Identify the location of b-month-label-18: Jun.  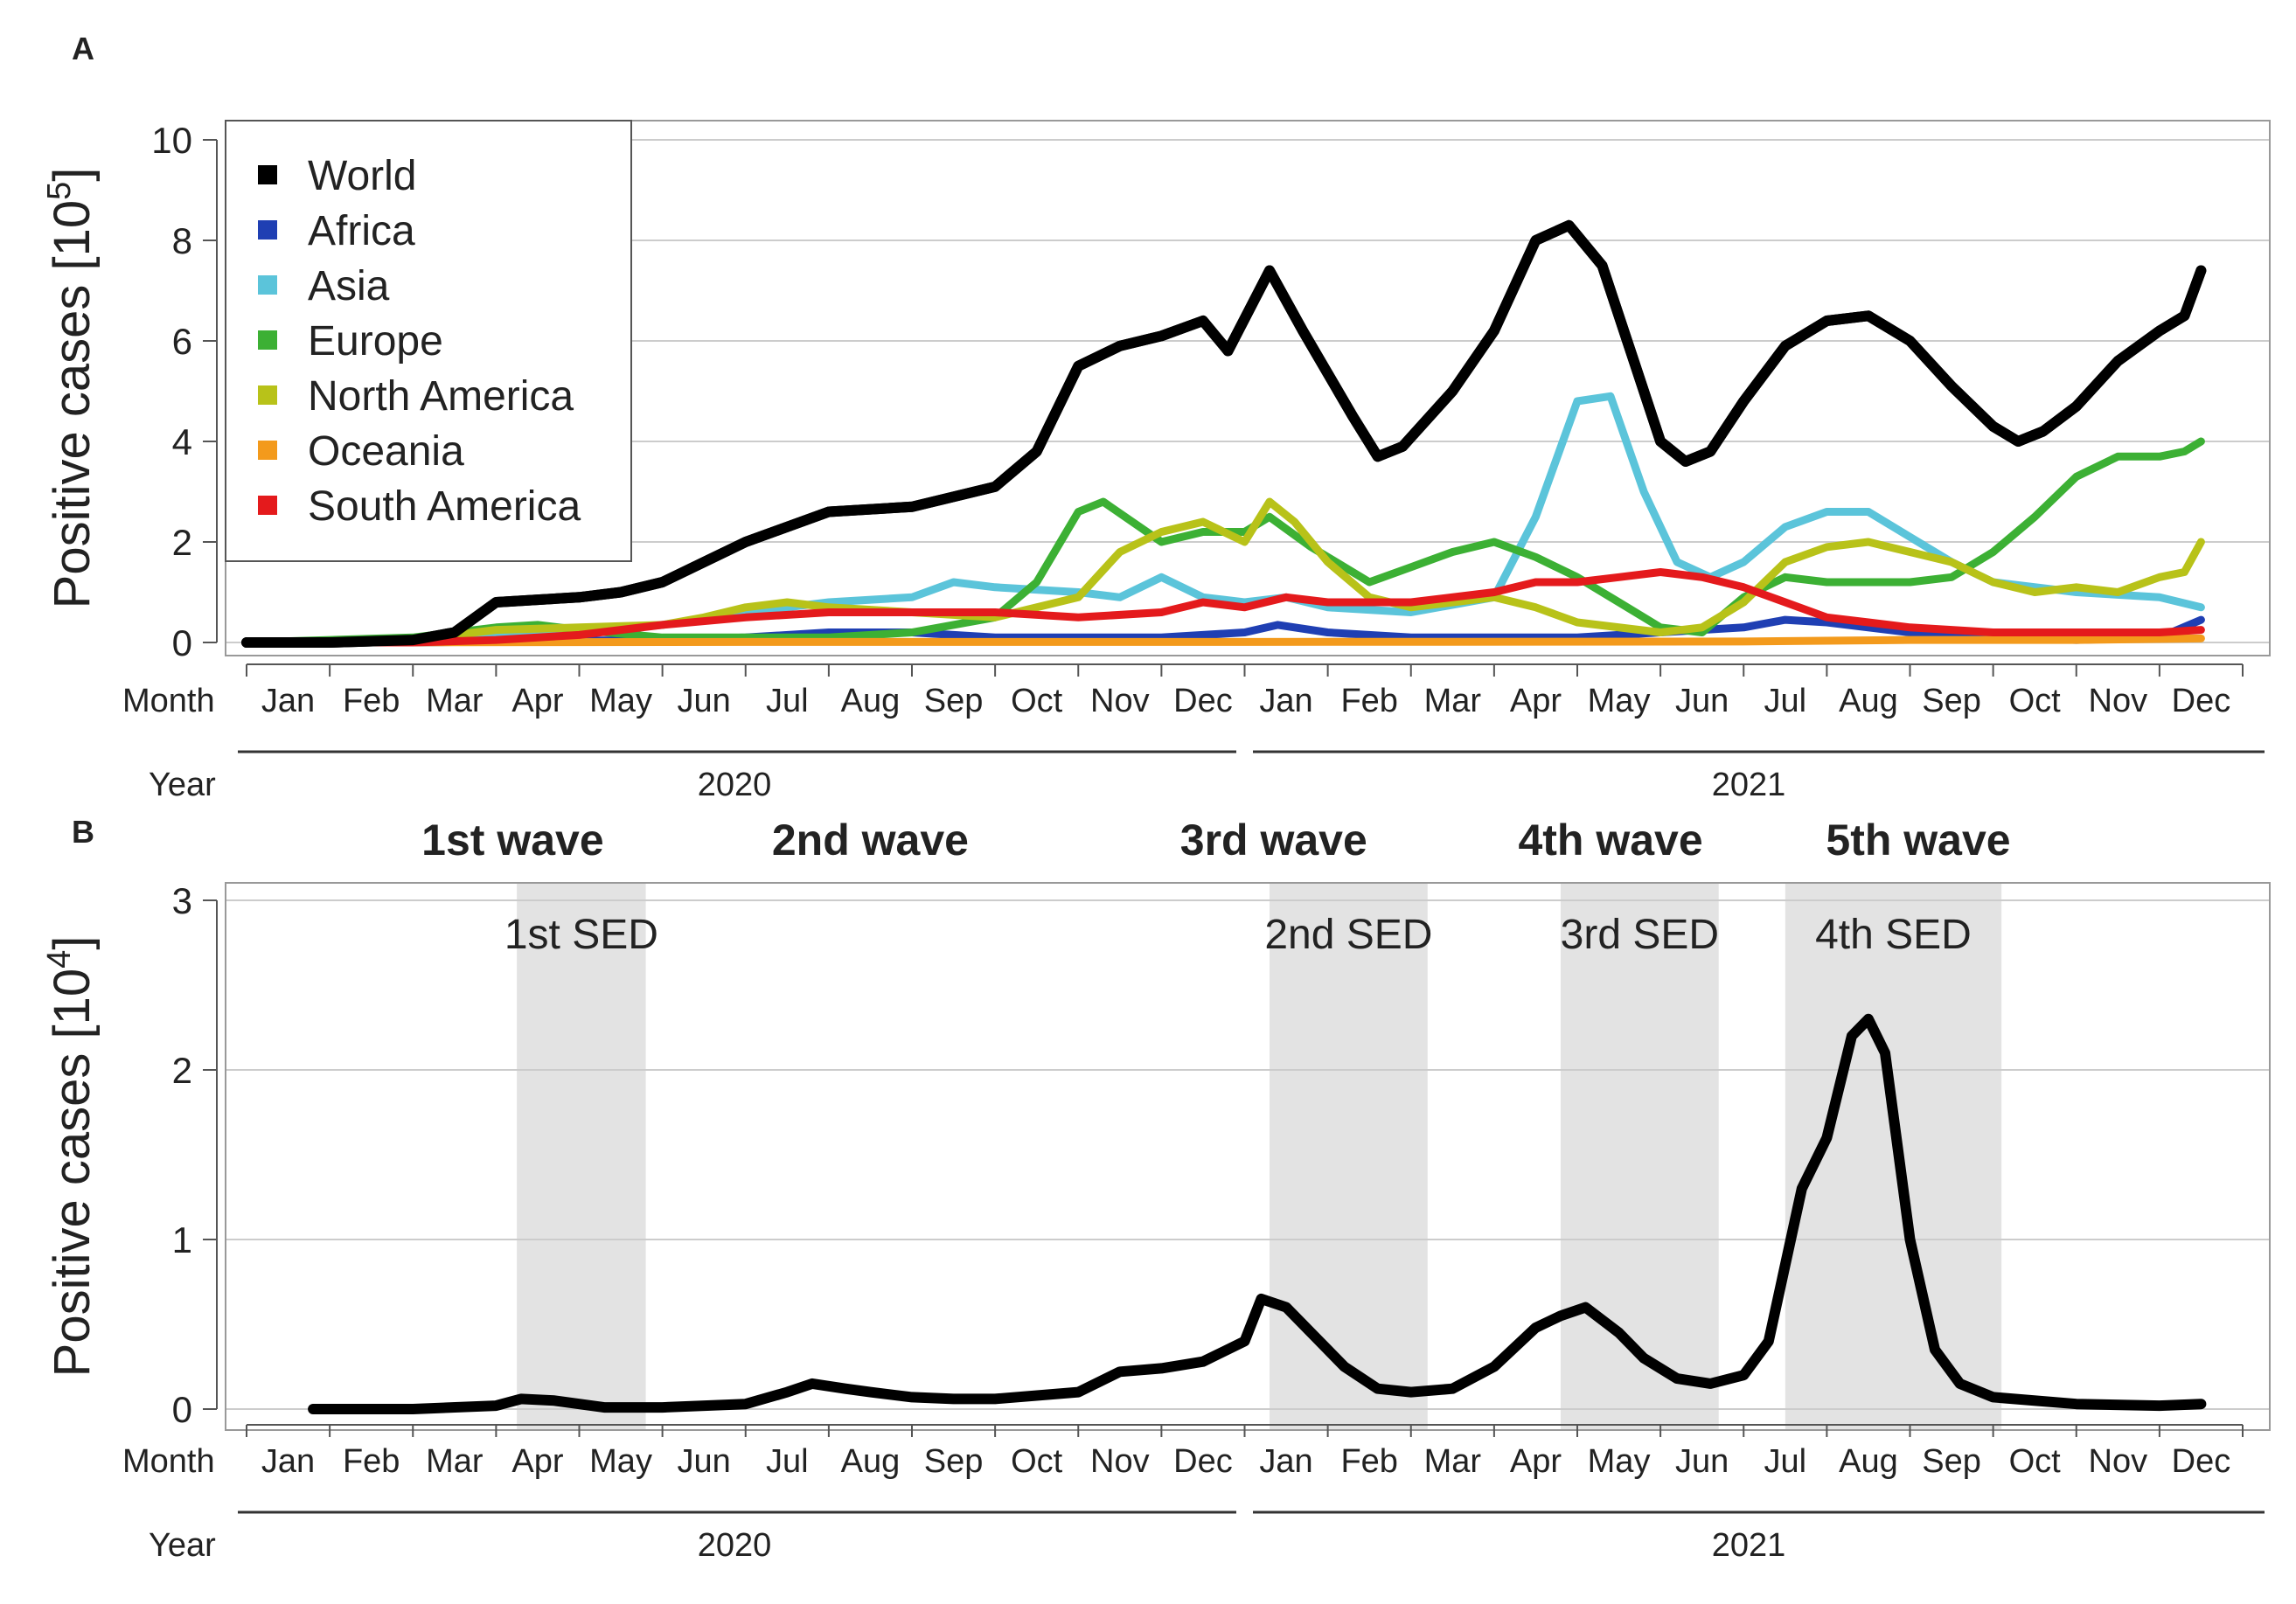
(1702, 1462).